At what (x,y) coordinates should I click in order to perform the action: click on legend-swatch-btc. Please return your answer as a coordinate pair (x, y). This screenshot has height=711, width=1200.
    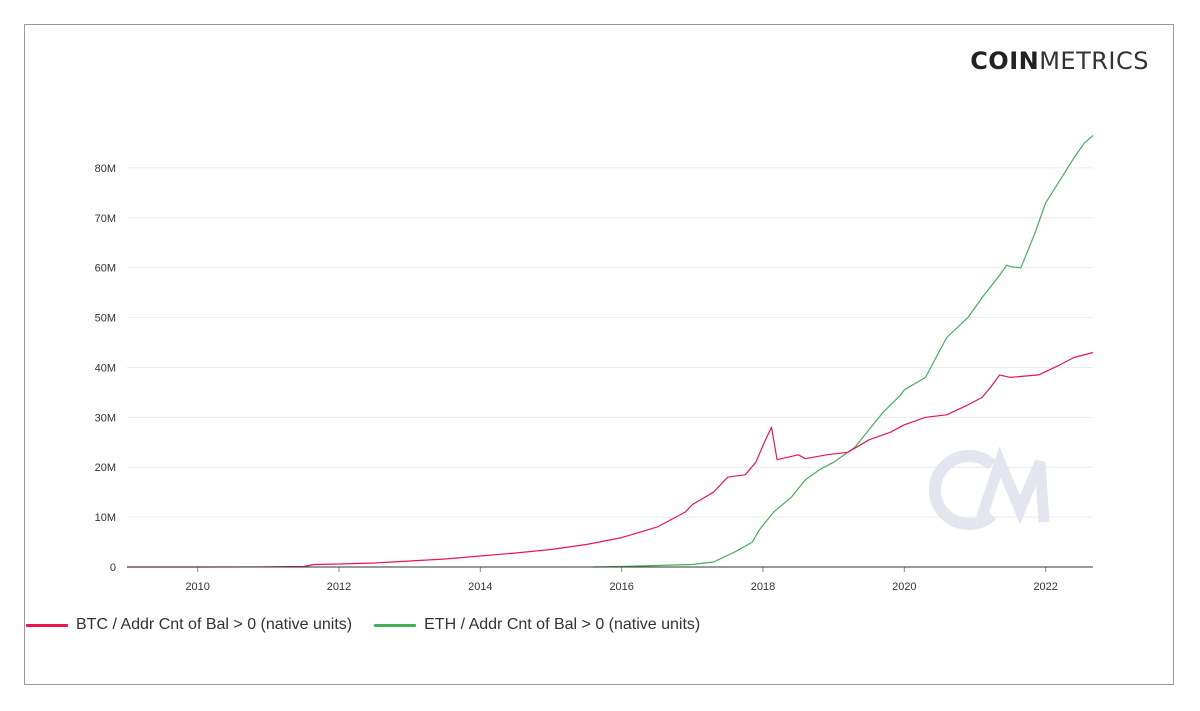
    Looking at the image, I should click on (47, 625).